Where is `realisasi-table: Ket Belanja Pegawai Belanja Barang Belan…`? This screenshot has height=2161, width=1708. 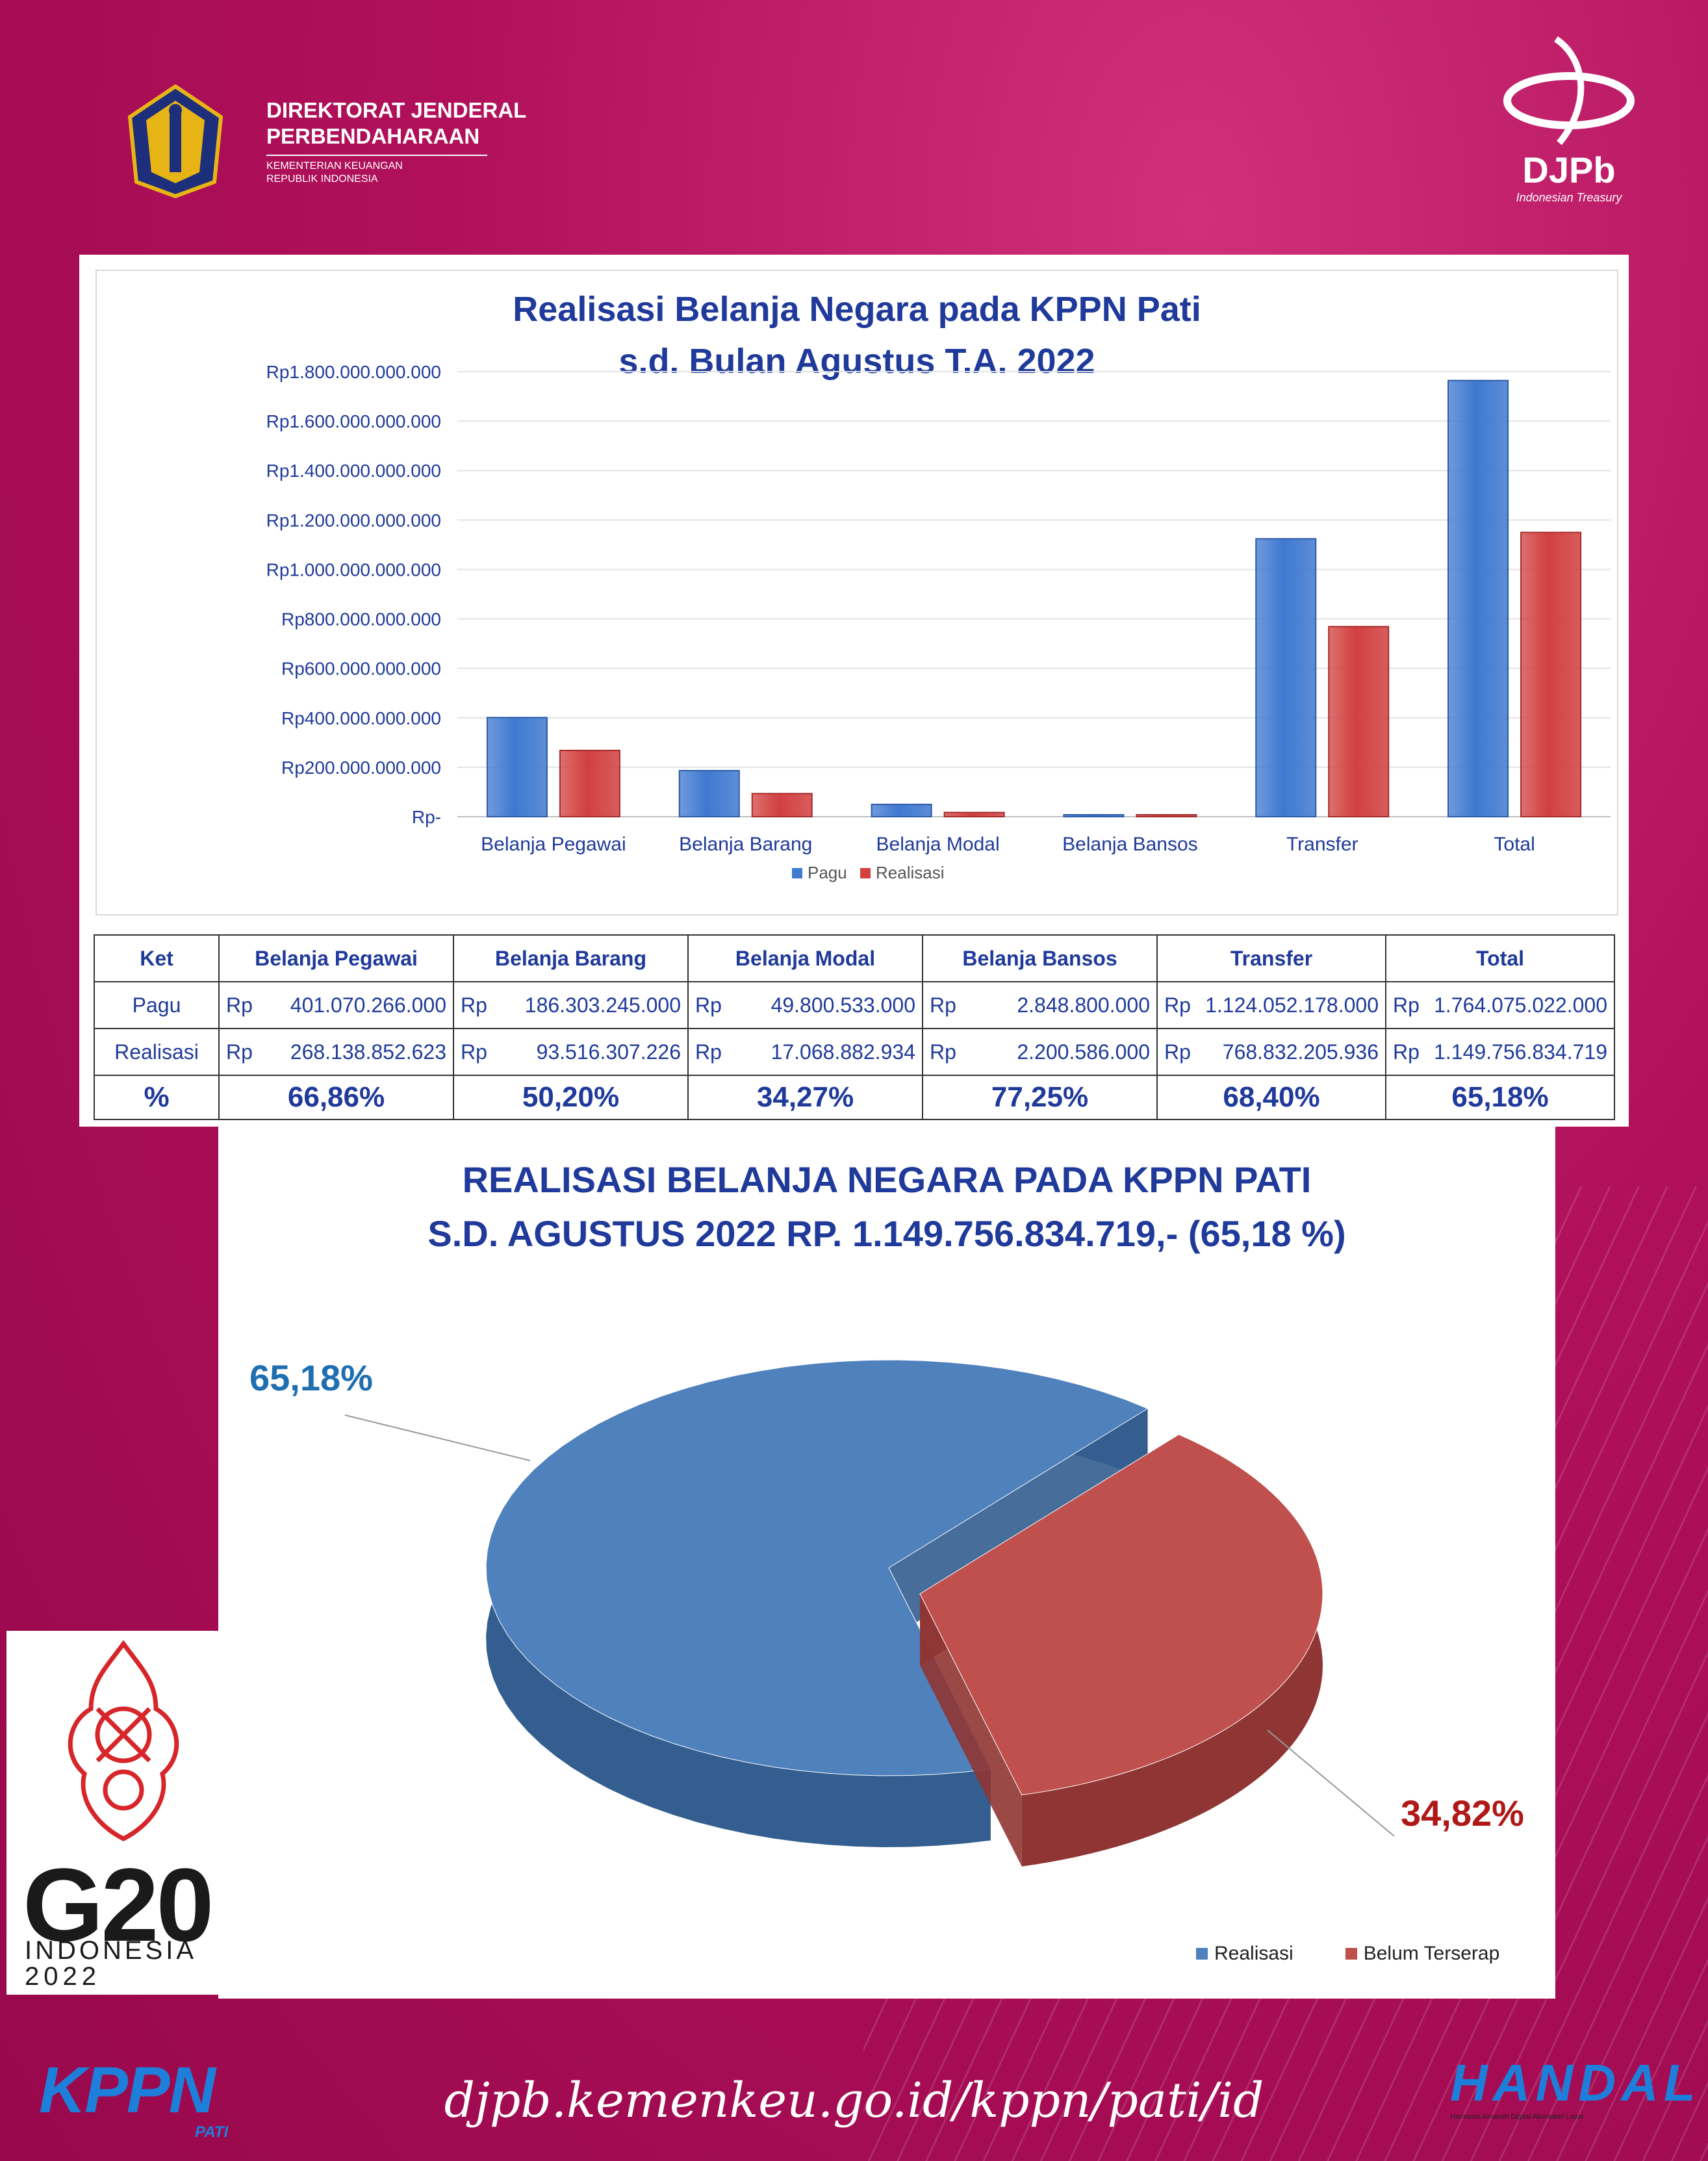
realisasi-table: Ket Belanja Pegawai Belanja Barang Belan… is located at coordinates (854, 1027).